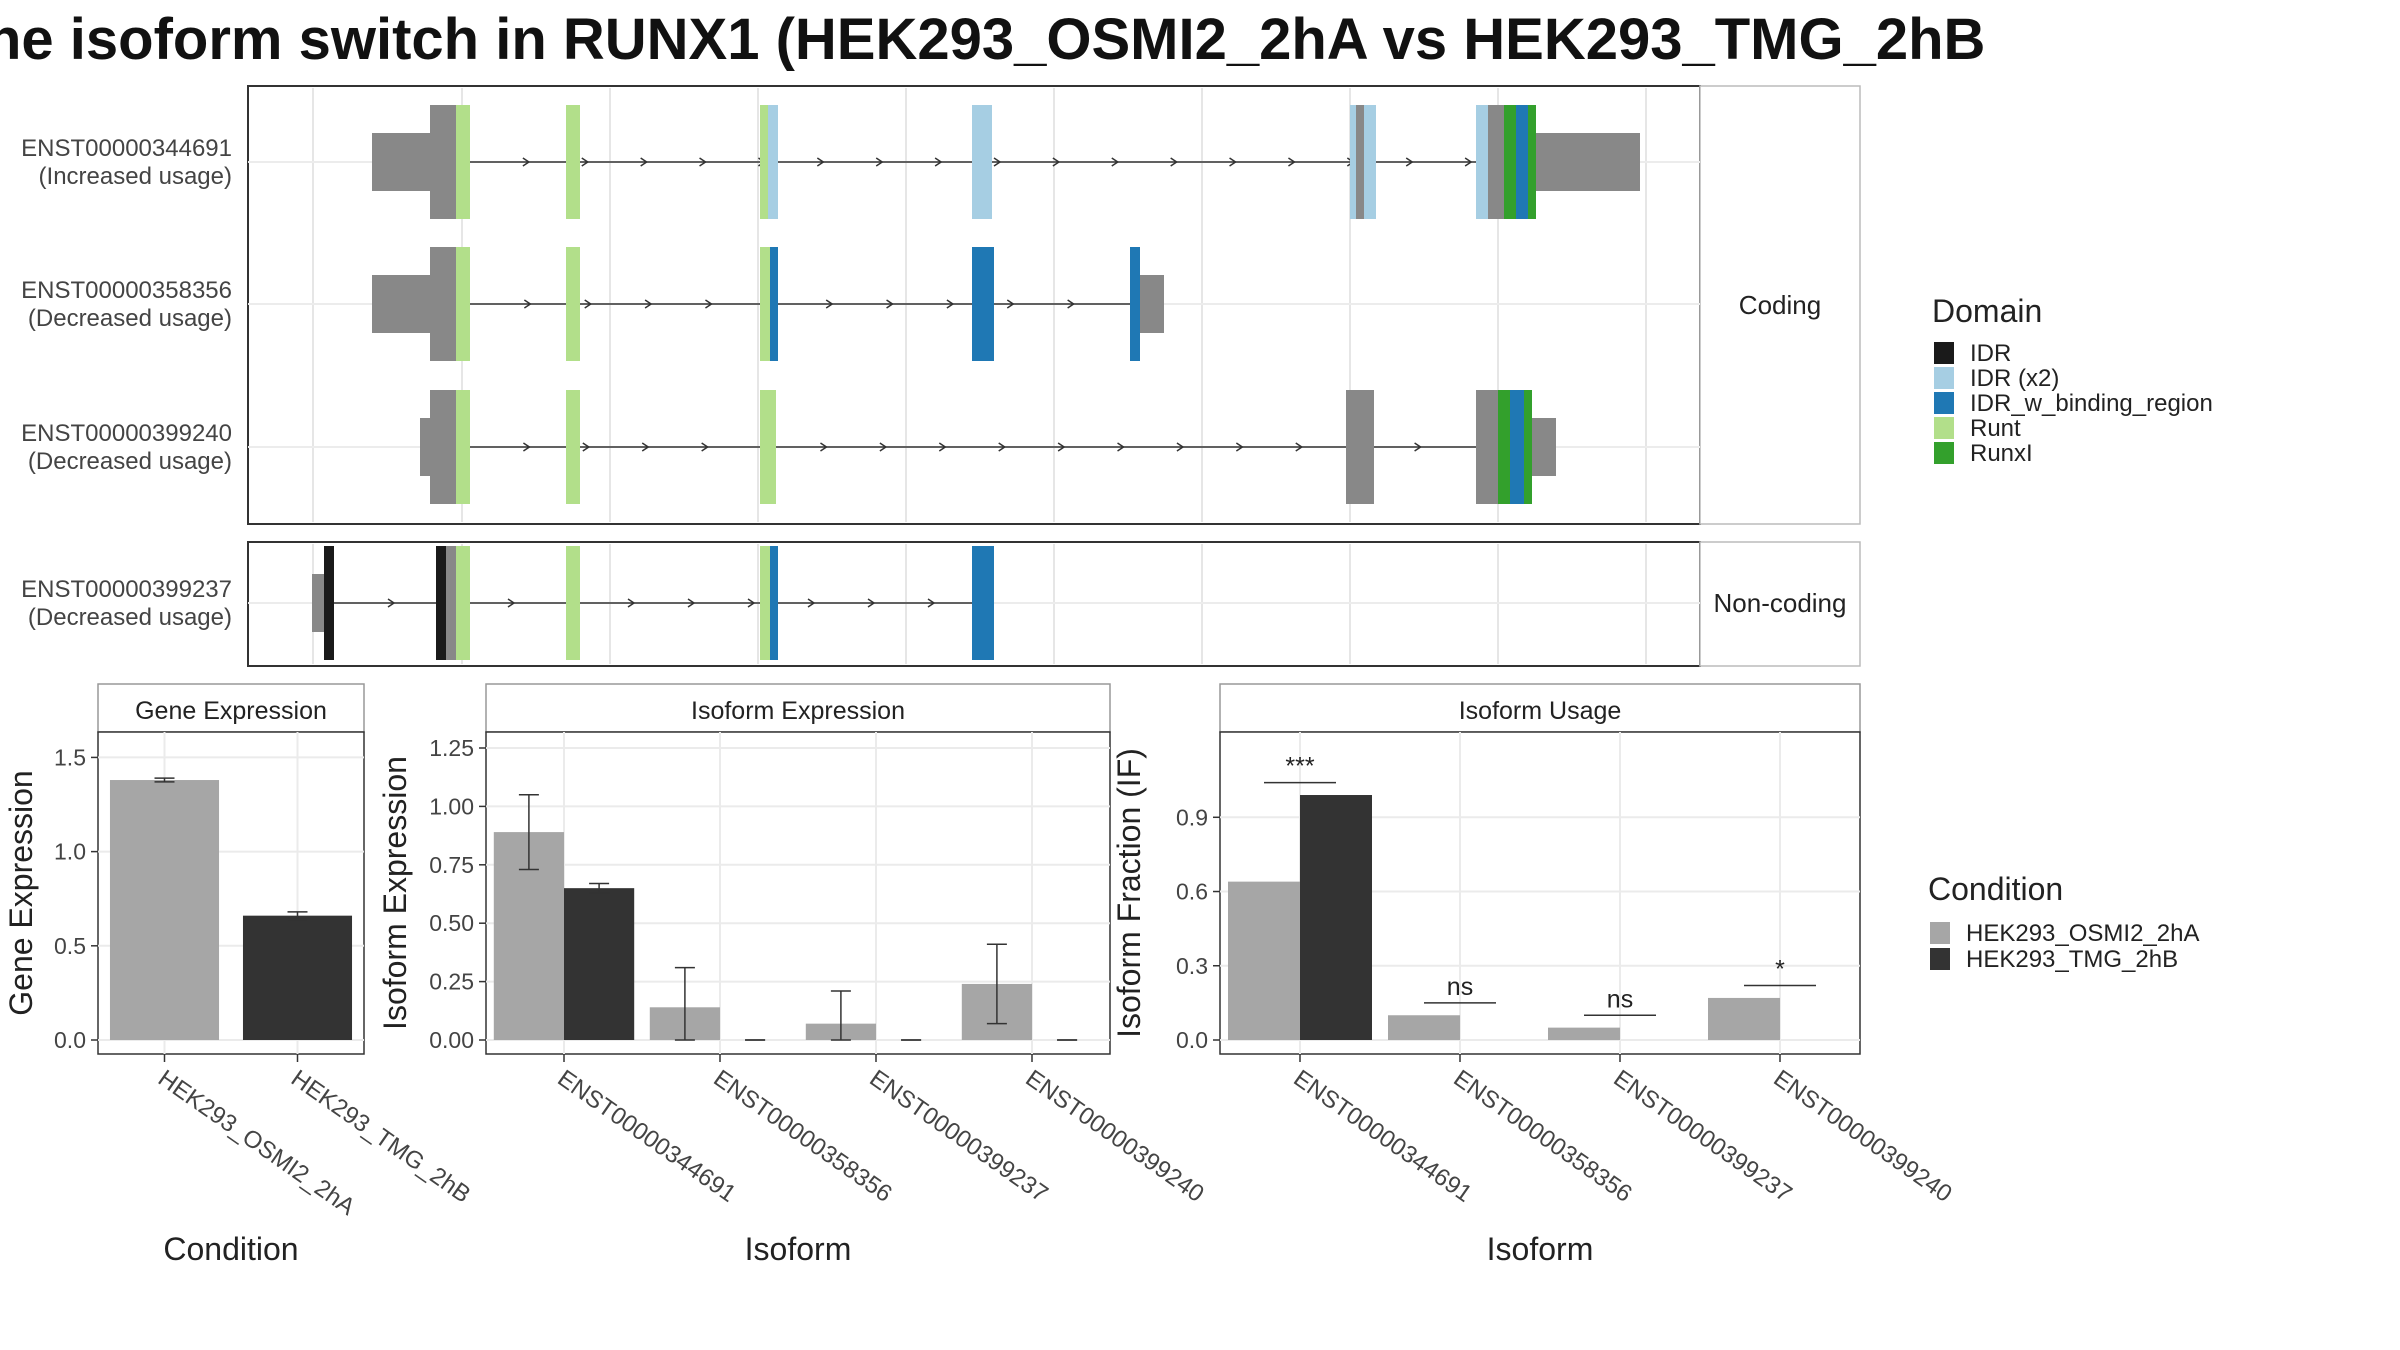 The image size is (2400, 1350). I want to click on panel-title: Isoform Expression, so click(798, 711).